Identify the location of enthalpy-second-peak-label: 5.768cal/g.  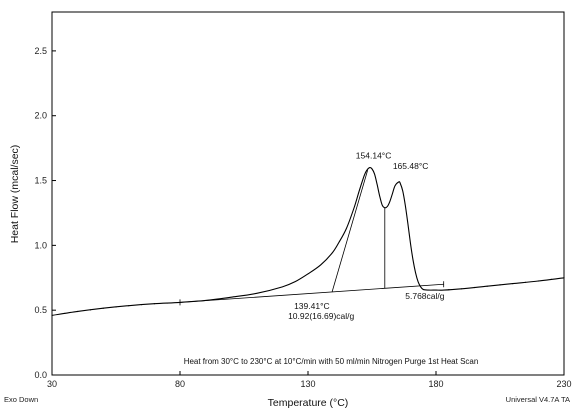
(424, 296).